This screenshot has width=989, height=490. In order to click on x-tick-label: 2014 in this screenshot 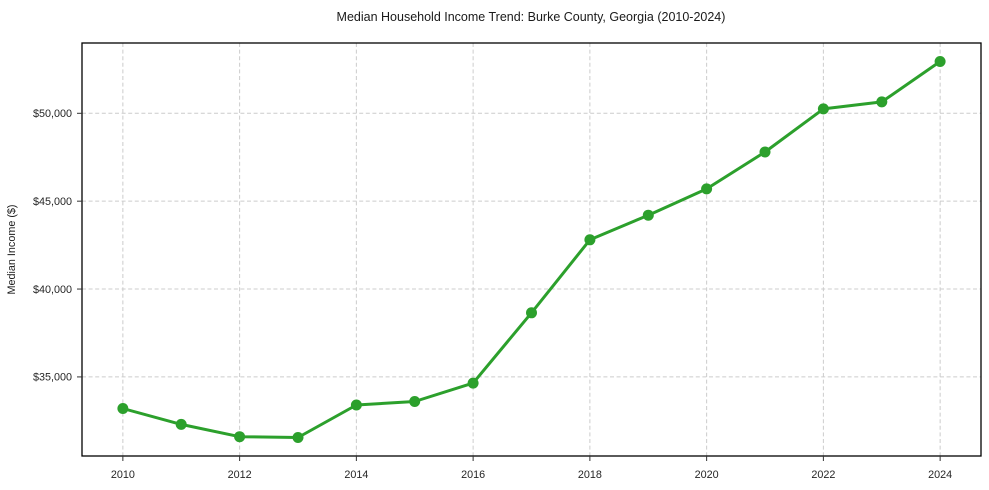, I will do `click(356, 475)`.